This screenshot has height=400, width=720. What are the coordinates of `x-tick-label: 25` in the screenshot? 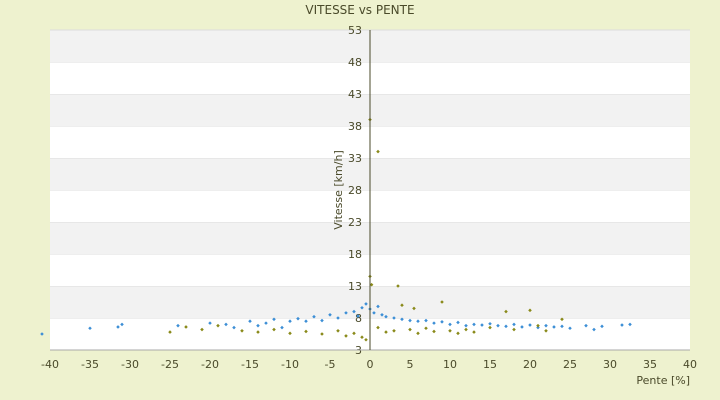 It's located at (570, 364).